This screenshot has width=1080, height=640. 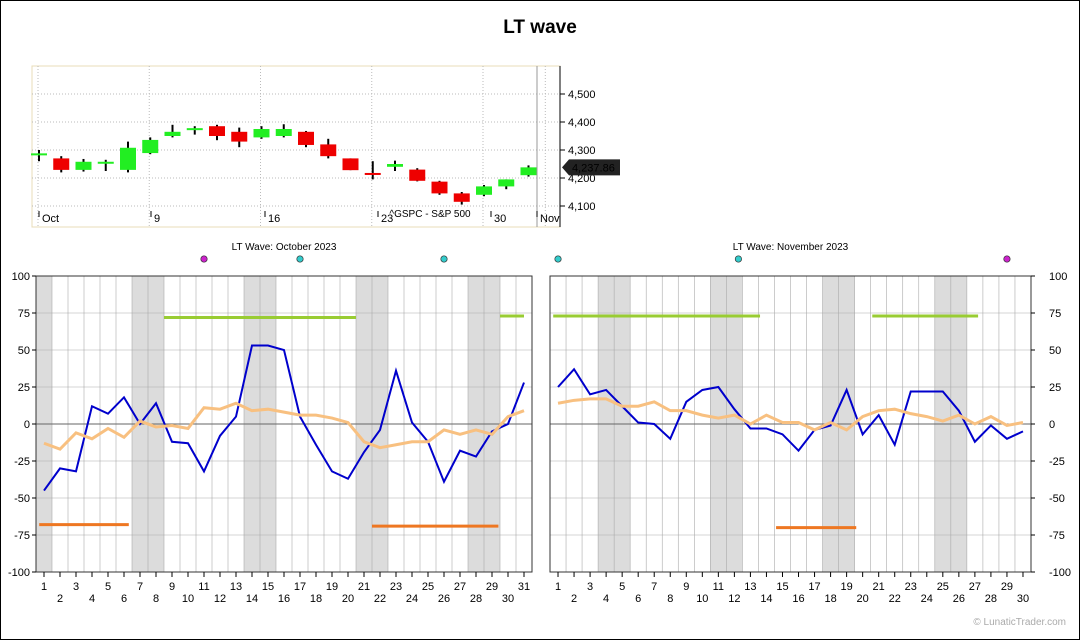 I want to click on price-y-tick-label: 4,300, so click(x=582, y=151).